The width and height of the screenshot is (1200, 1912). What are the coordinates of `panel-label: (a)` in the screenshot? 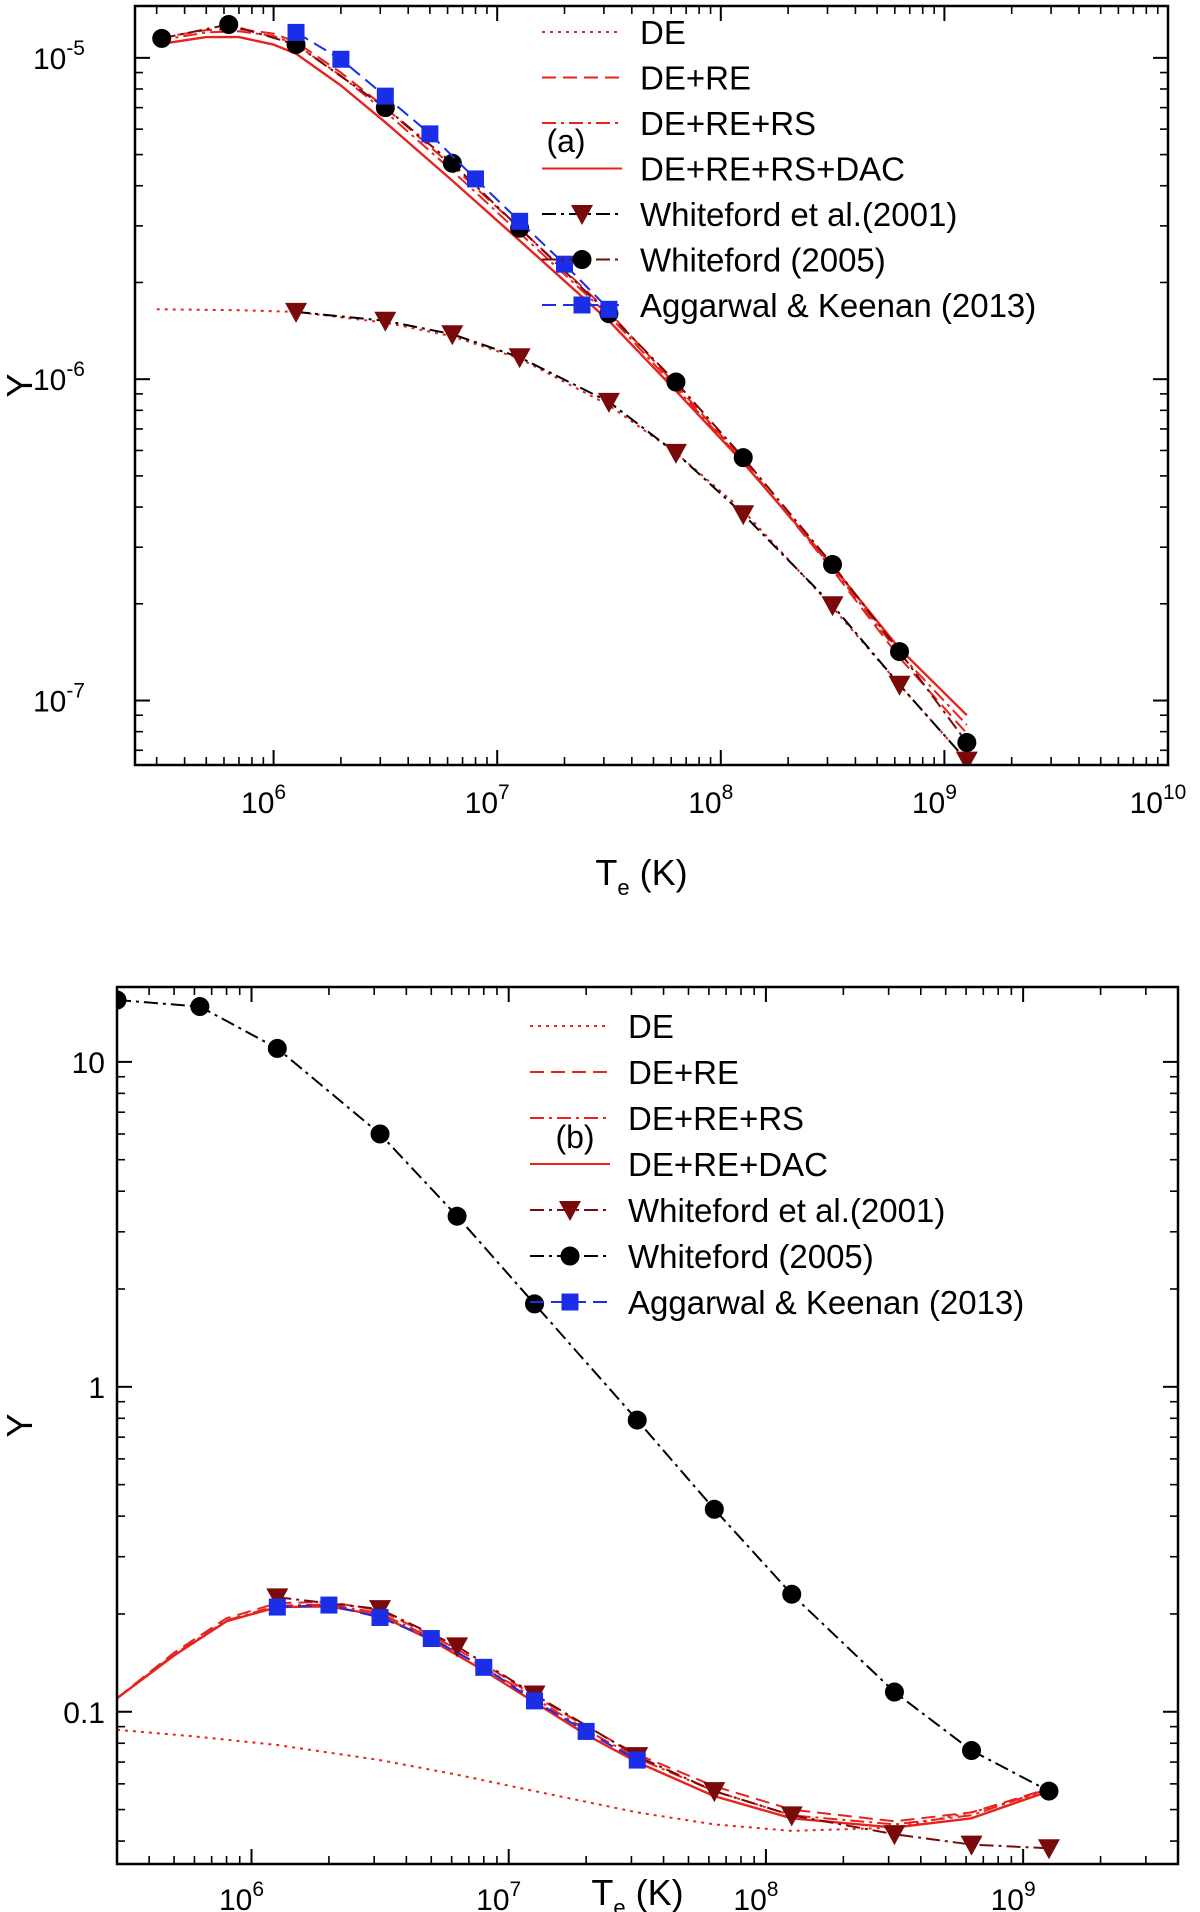 It's located at (565, 141).